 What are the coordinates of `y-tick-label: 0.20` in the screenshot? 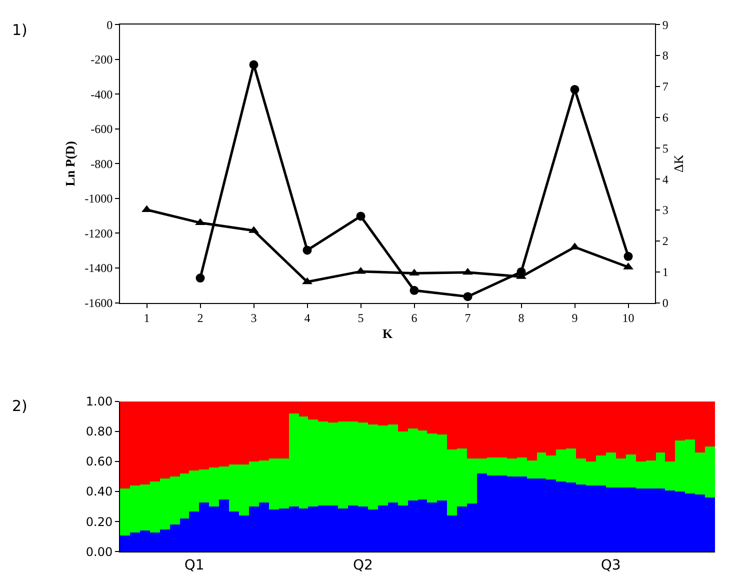 It's located at (99, 521).